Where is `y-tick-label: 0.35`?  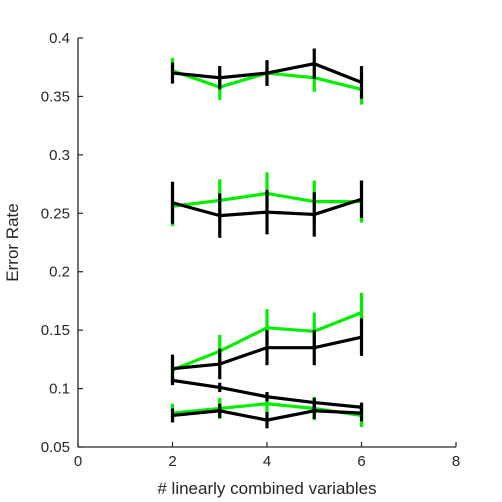
y-tick-label: 0.35 is located at coordinates (55, 96).